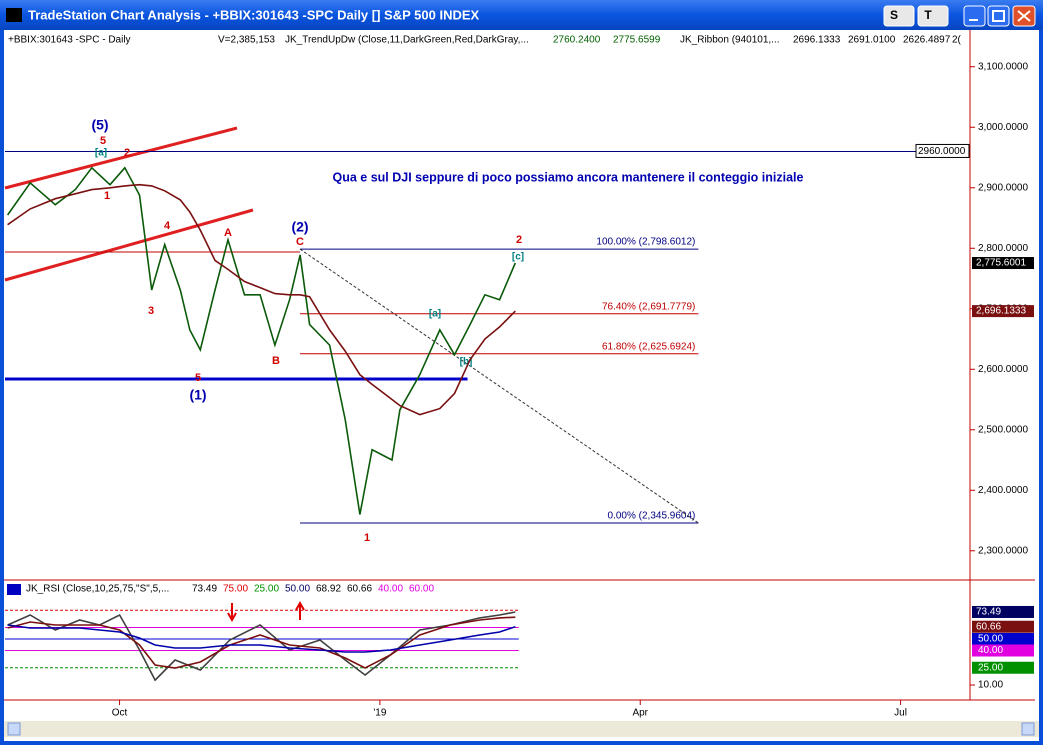 The height and width of the screenshot is (745, 1043). I want to click on x-tick-label: Jul, so click(900, 713).